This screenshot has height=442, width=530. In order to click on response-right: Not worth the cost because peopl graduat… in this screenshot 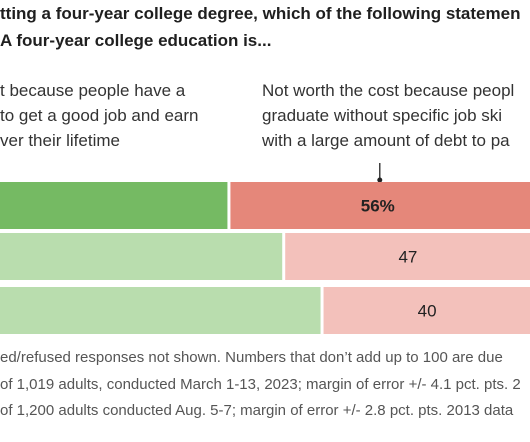, I will do `click(388, 115)`.